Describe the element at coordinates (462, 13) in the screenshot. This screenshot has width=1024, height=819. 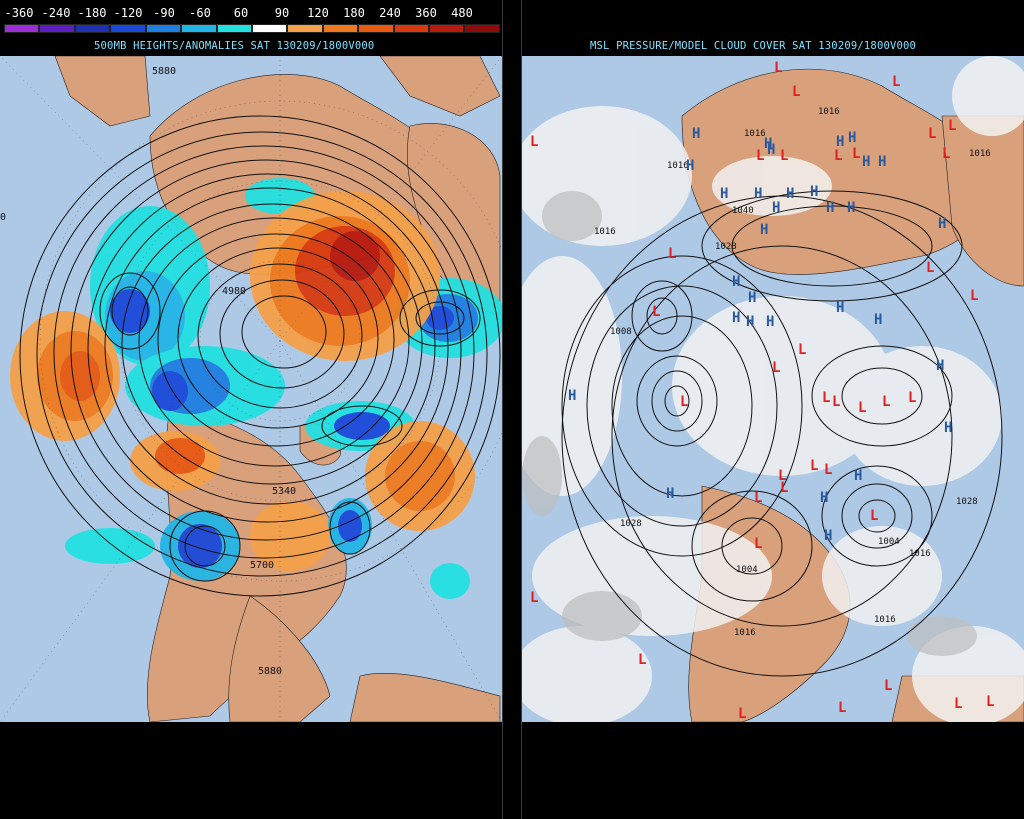
I see `legend-label: 480` at that location.